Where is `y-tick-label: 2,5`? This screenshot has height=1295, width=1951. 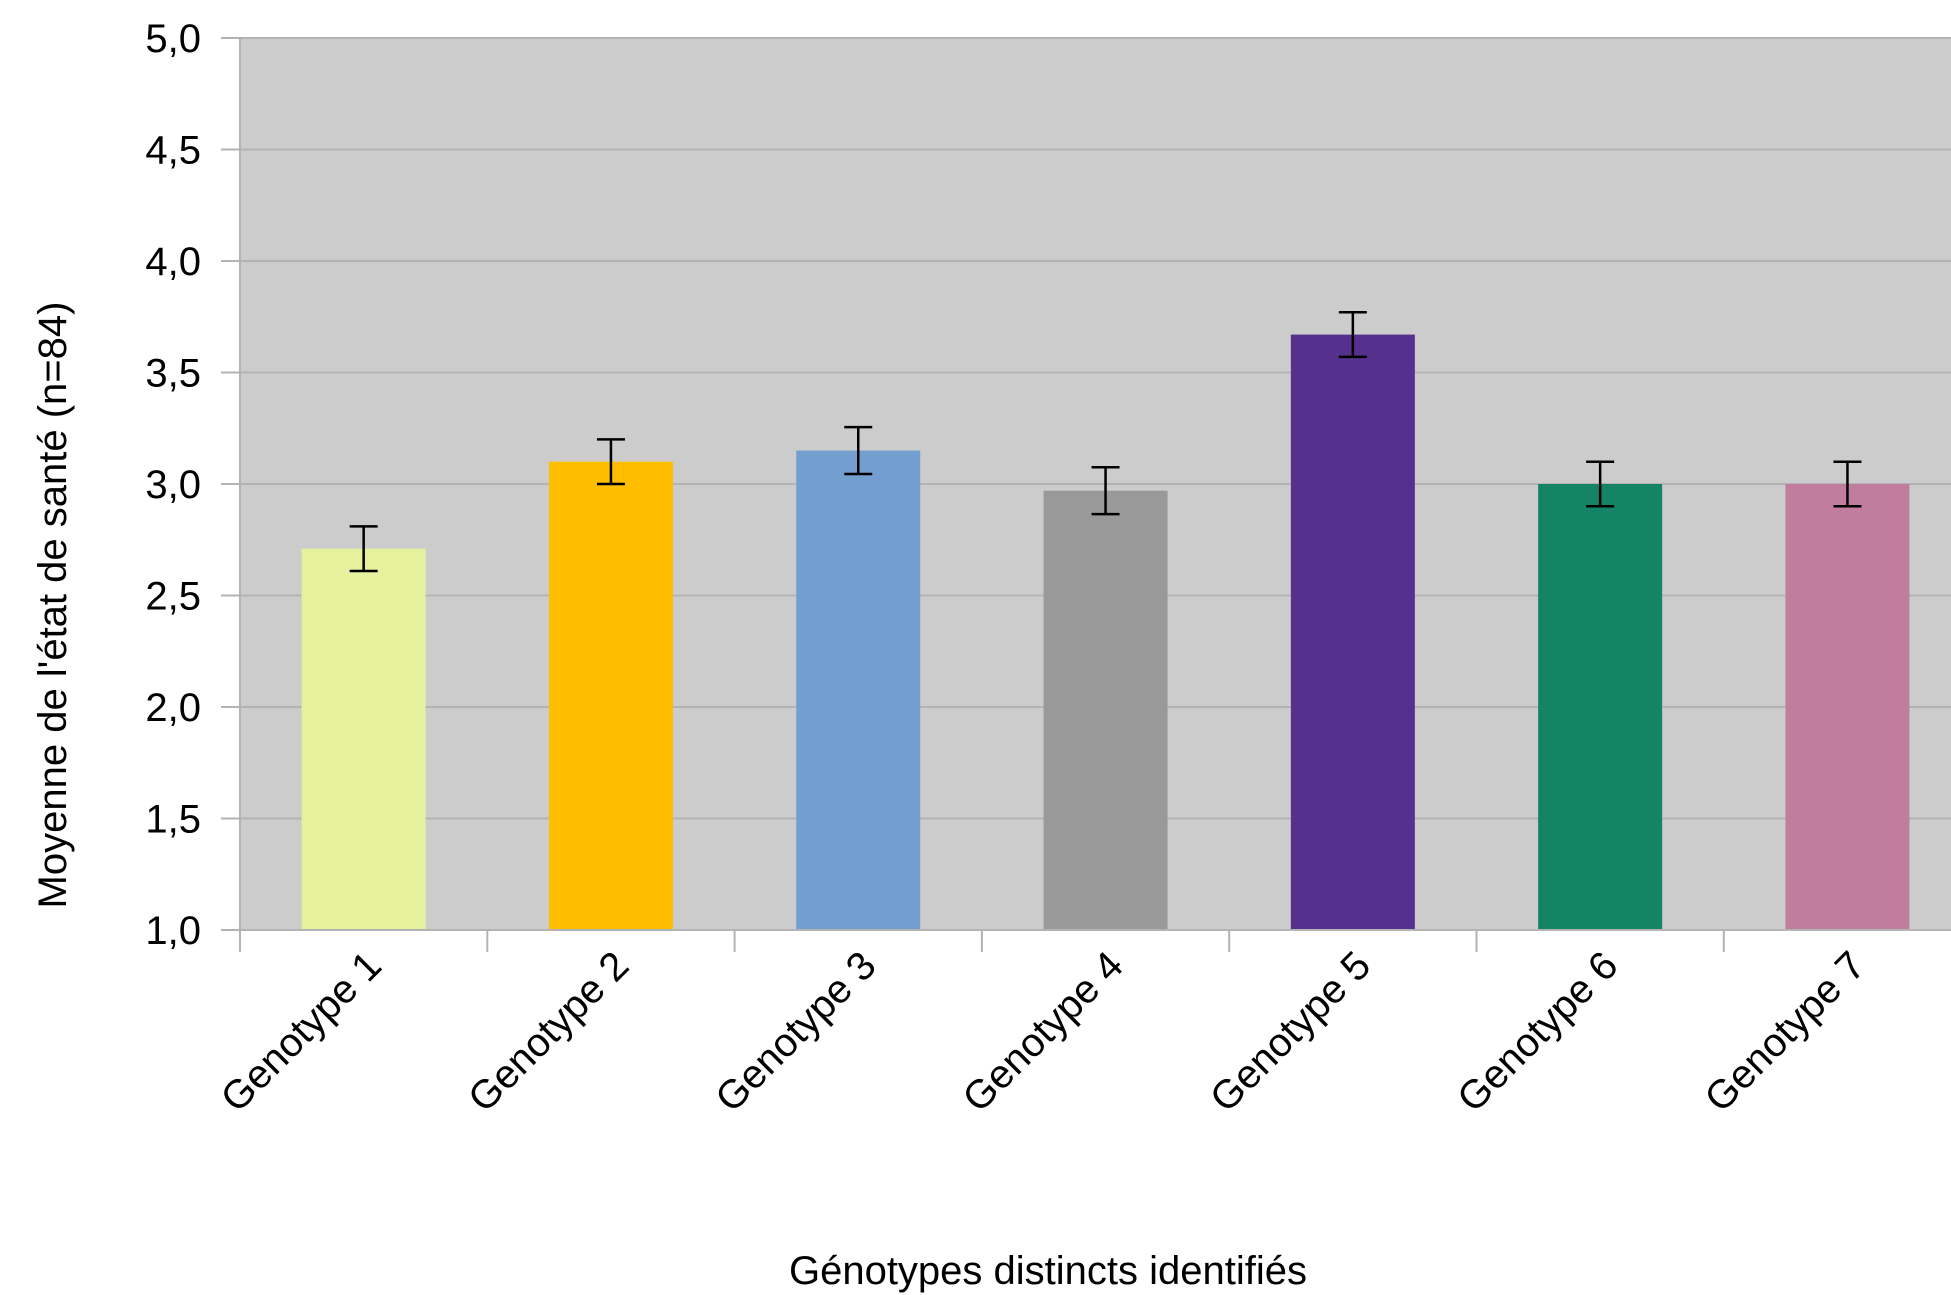 y-tick-label: 2,5 is located at coordinates (173, 597).